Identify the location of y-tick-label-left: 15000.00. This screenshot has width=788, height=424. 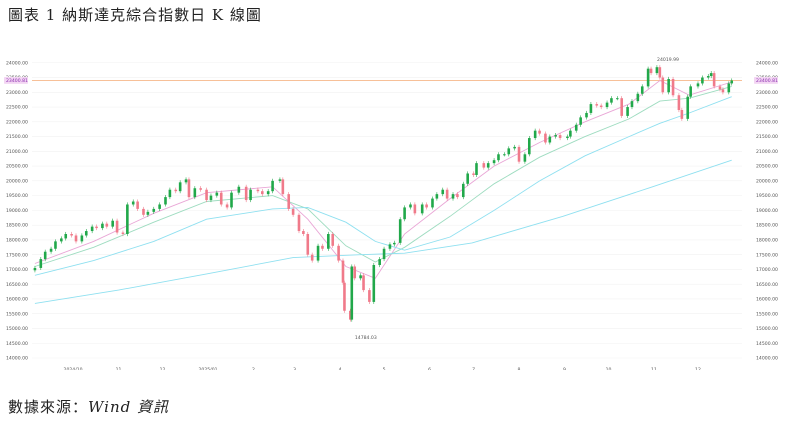
(17, 329).